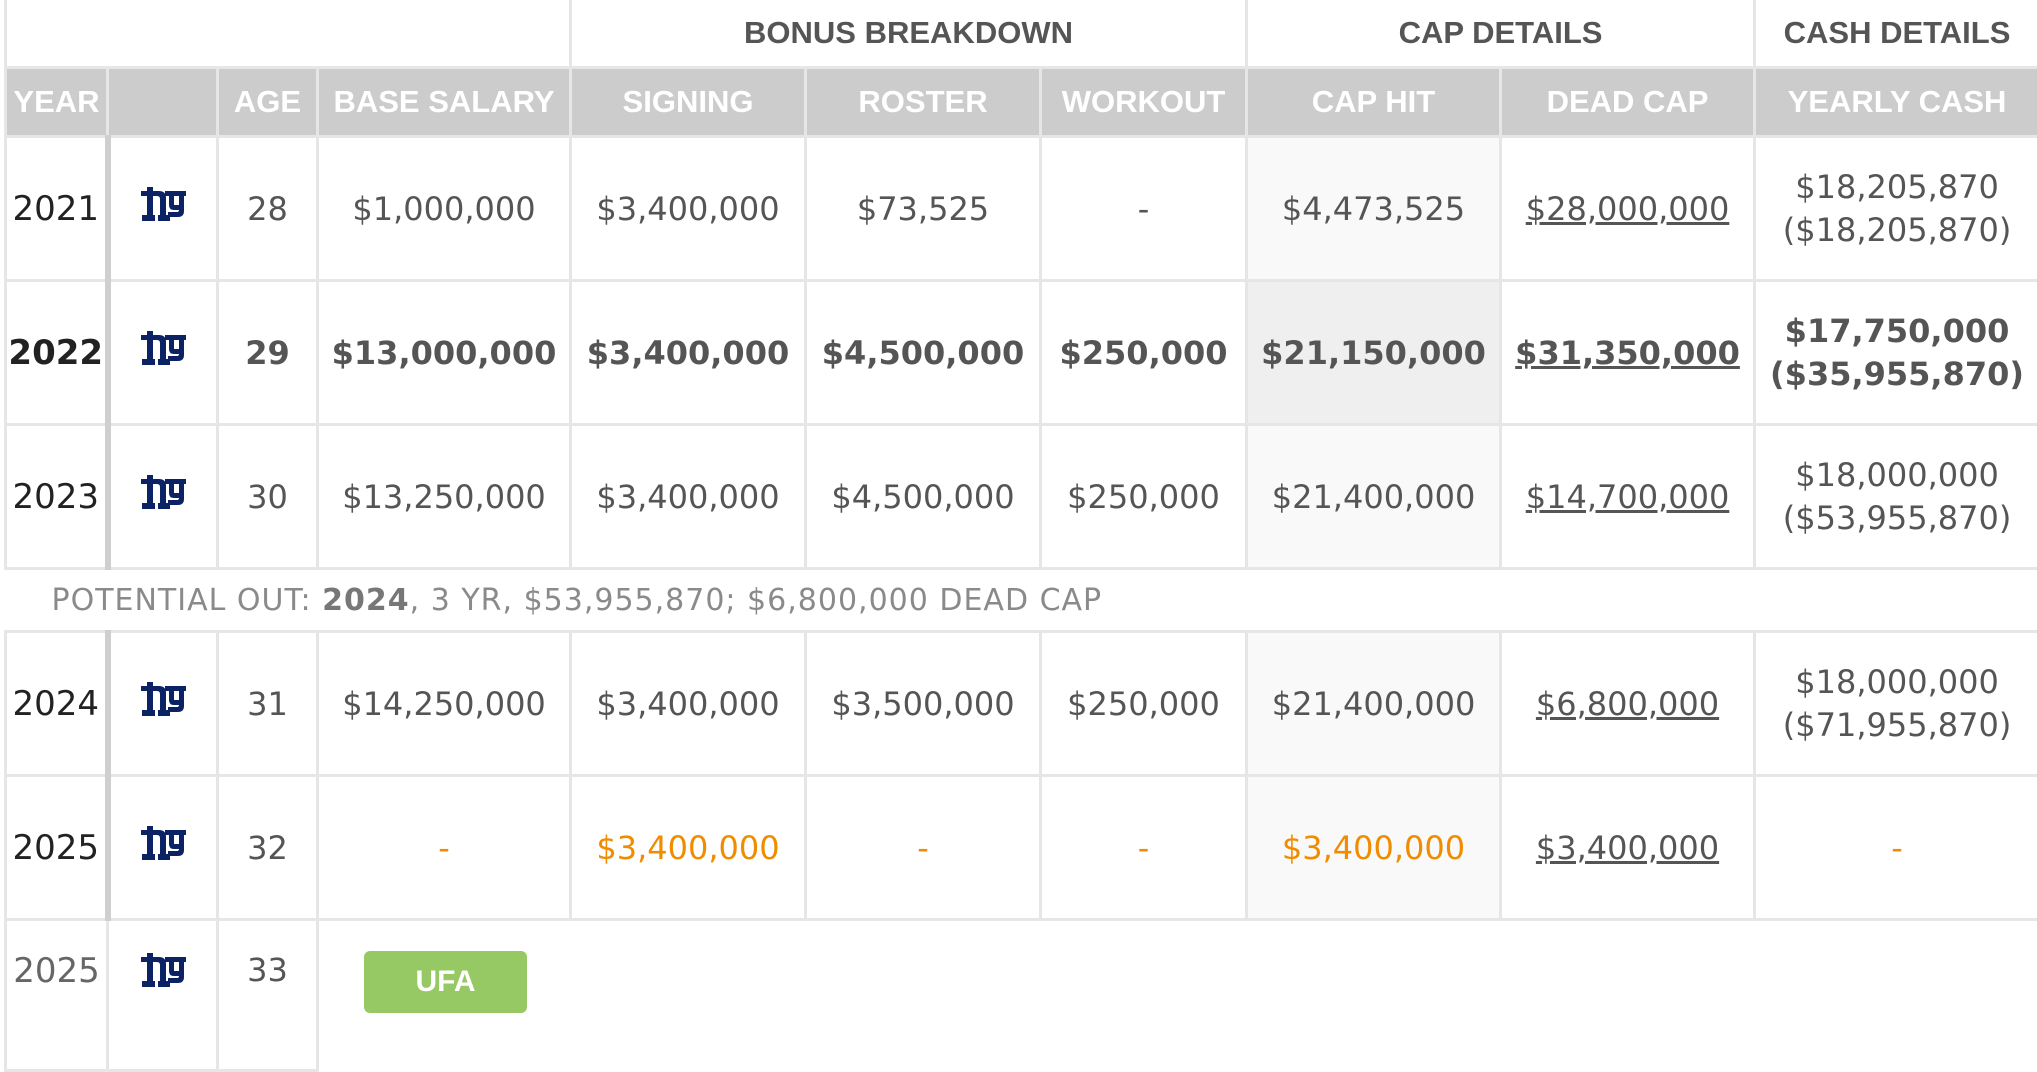 This screenshot has height=1072, width=2037. What do you see at coordinates (163, 102) in the screenshot?
I see `col-team` at bounding box center [163, 102].